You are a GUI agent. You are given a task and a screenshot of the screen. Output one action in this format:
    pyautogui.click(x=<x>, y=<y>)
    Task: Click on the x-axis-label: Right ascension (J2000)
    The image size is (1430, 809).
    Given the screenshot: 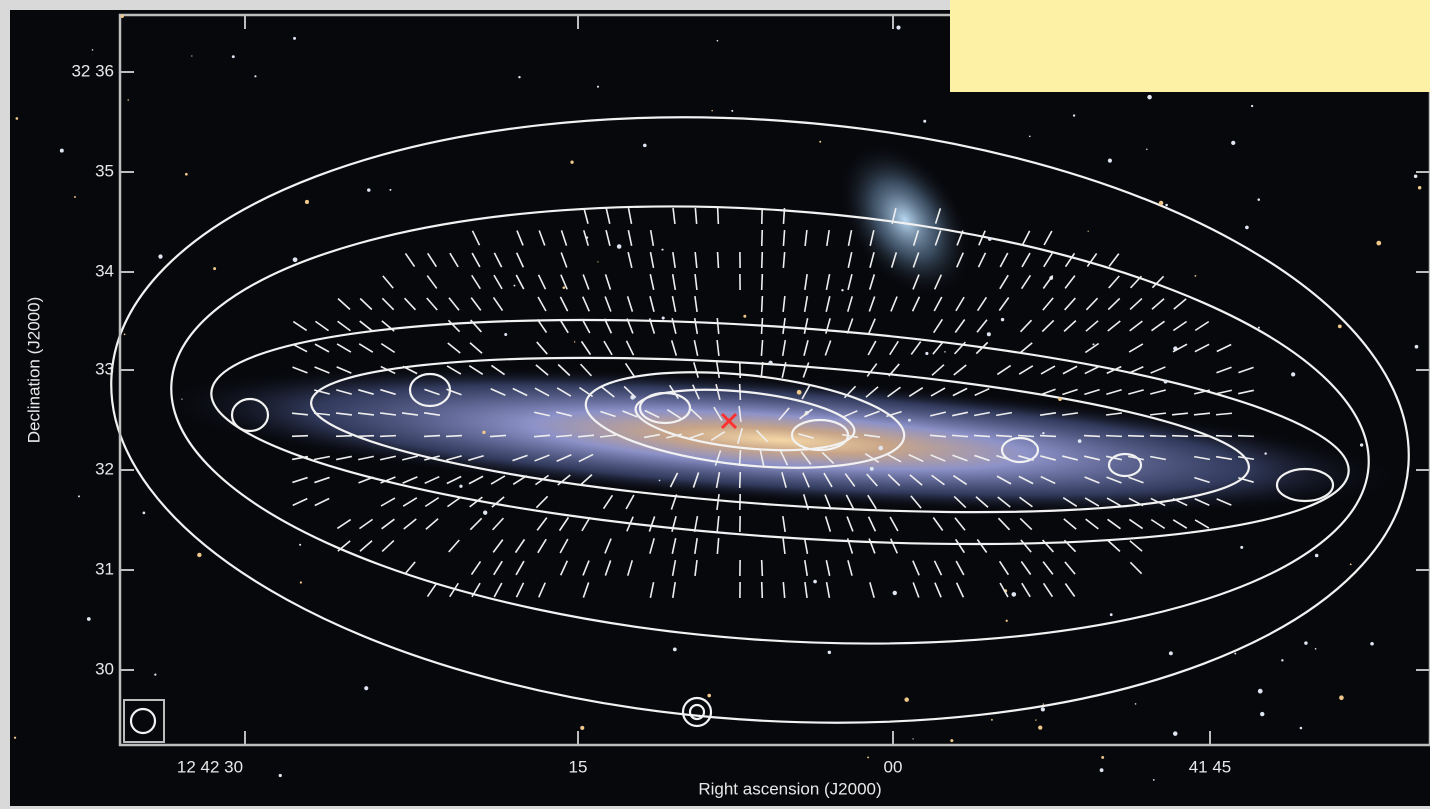 What is the action you would take?
    pyautogui.click(x=789, y=788)
    